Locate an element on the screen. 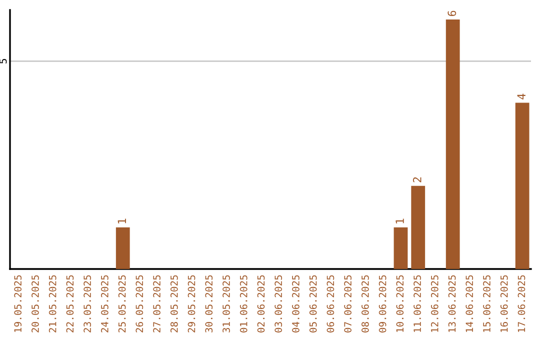 The height and width of the screenshot is (340, 540). x-tick-label: 02.06.2025 is located at coordinates (261, 303).